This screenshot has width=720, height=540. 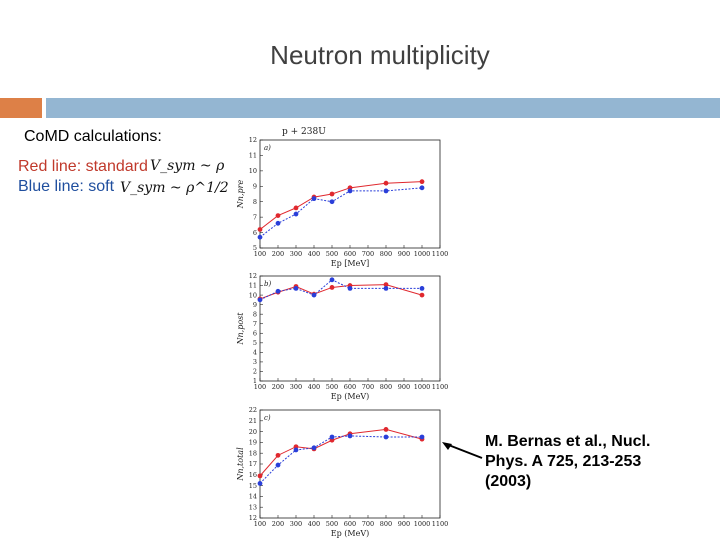 What do you see at coordinates (267, 148) in the screenshot?
I see `panel-label: a)` at bounding box center [267, 148].